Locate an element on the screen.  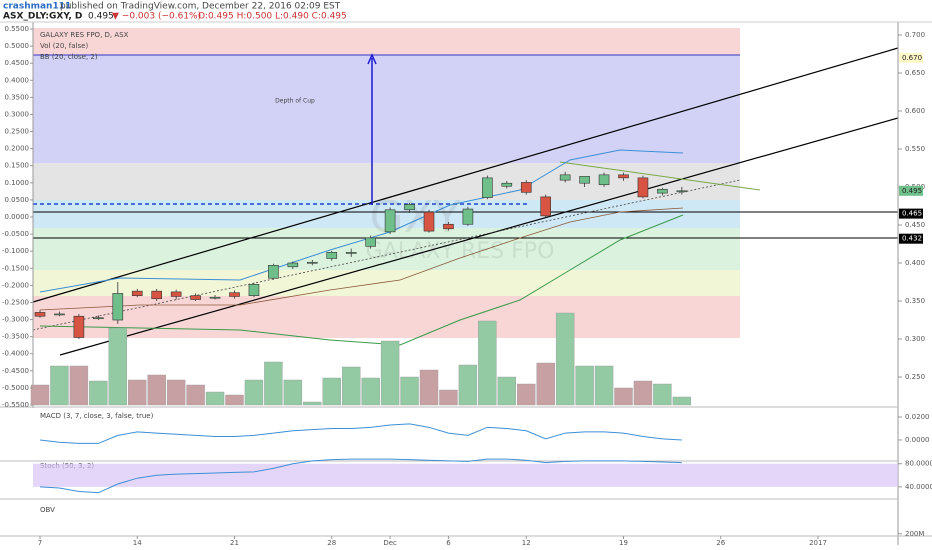
y2-tick-label: 0.2000 is located at coordinates (17, 149).